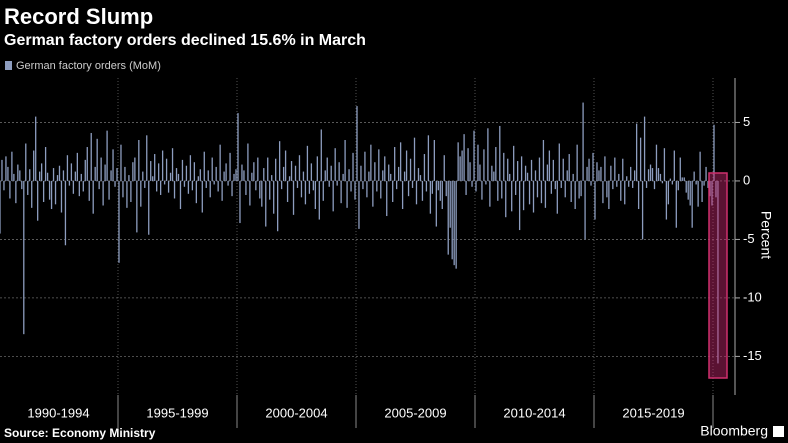 The image size is (788, 443). What do you see at coordinates (778, 431) in the screenshot?
I see `brand-logo` at bounding box center [778, 431].